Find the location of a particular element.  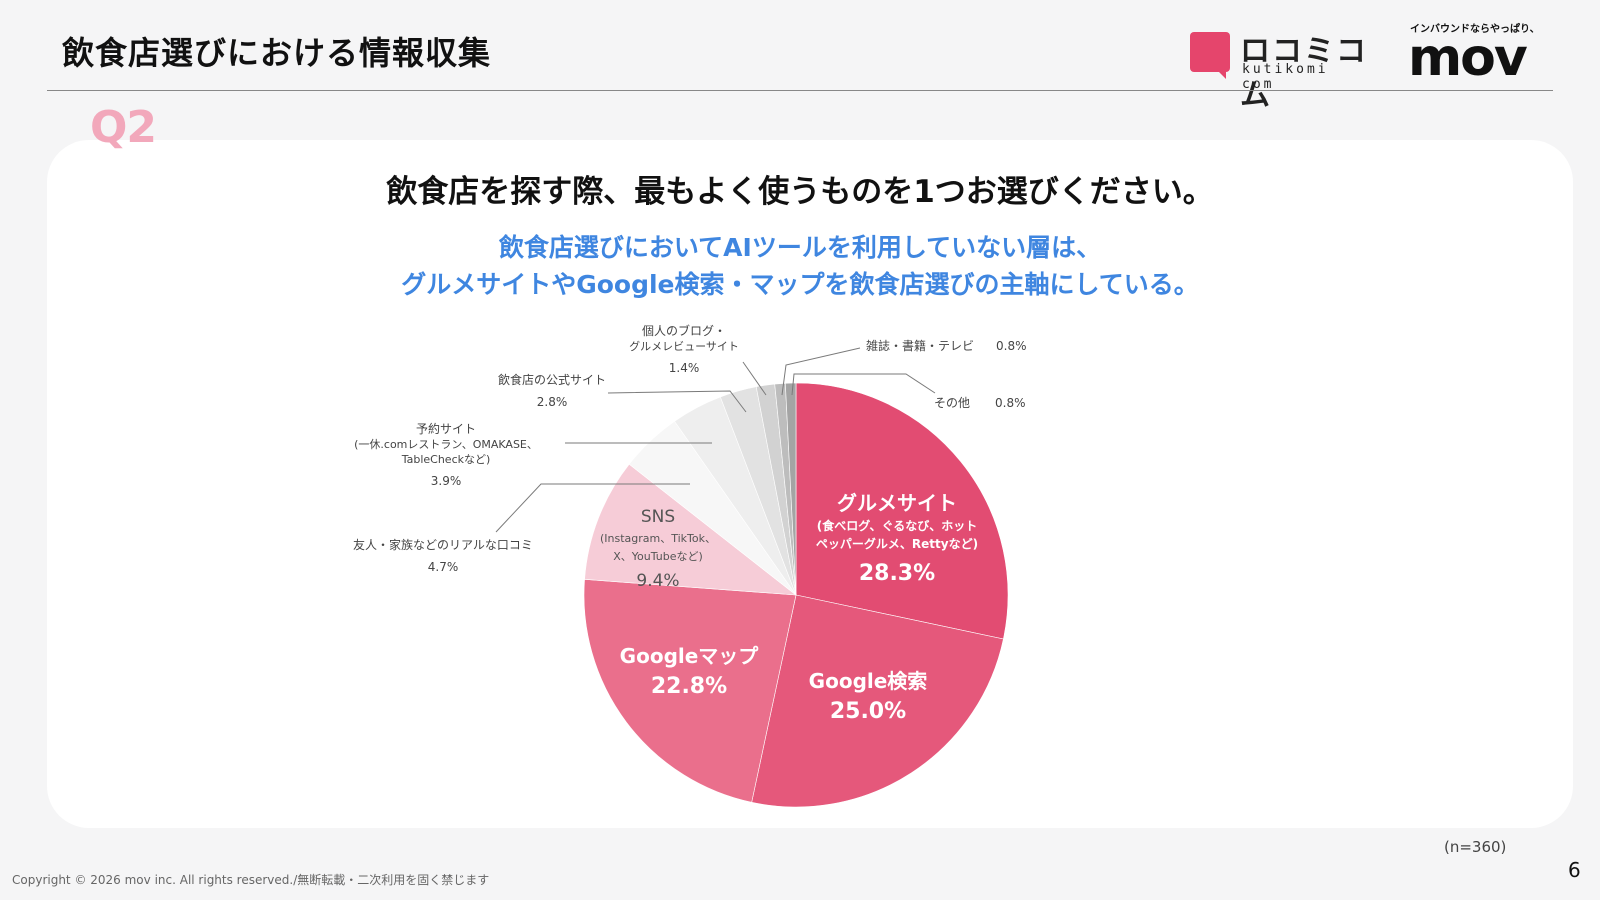

header-divider is located at coordinates (800, 90).